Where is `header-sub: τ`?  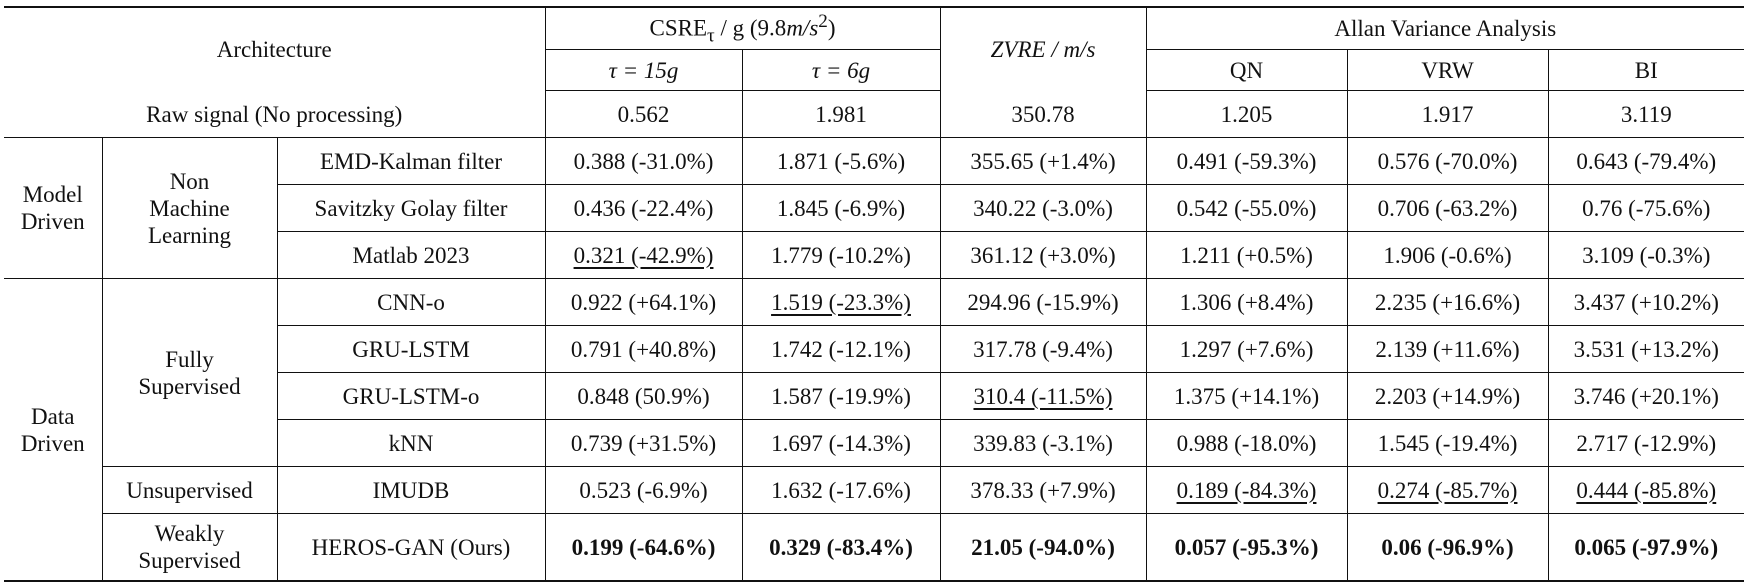
header-sub: τ is located at coordinates (711, 36).